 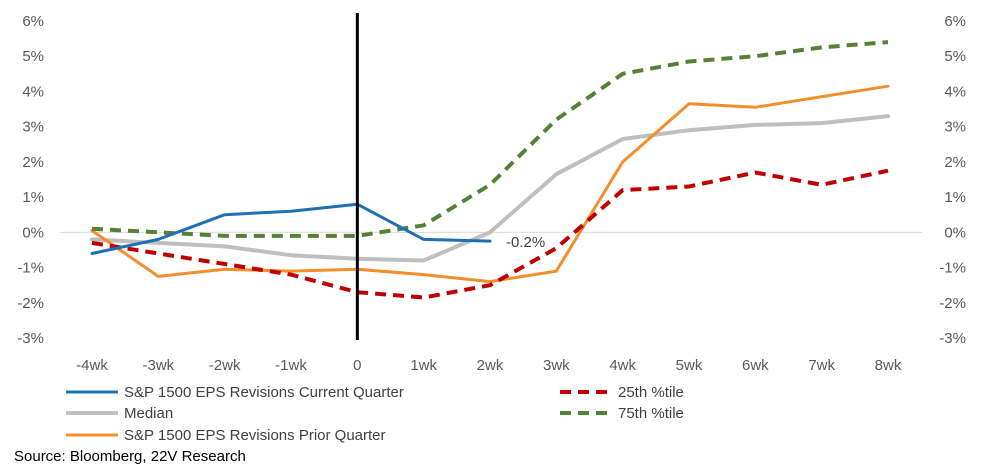 What do you see at coordinates (952, 338) in the screenshot?
I see `right-y-tick-label: -3%` at bounding box center [952, 338].